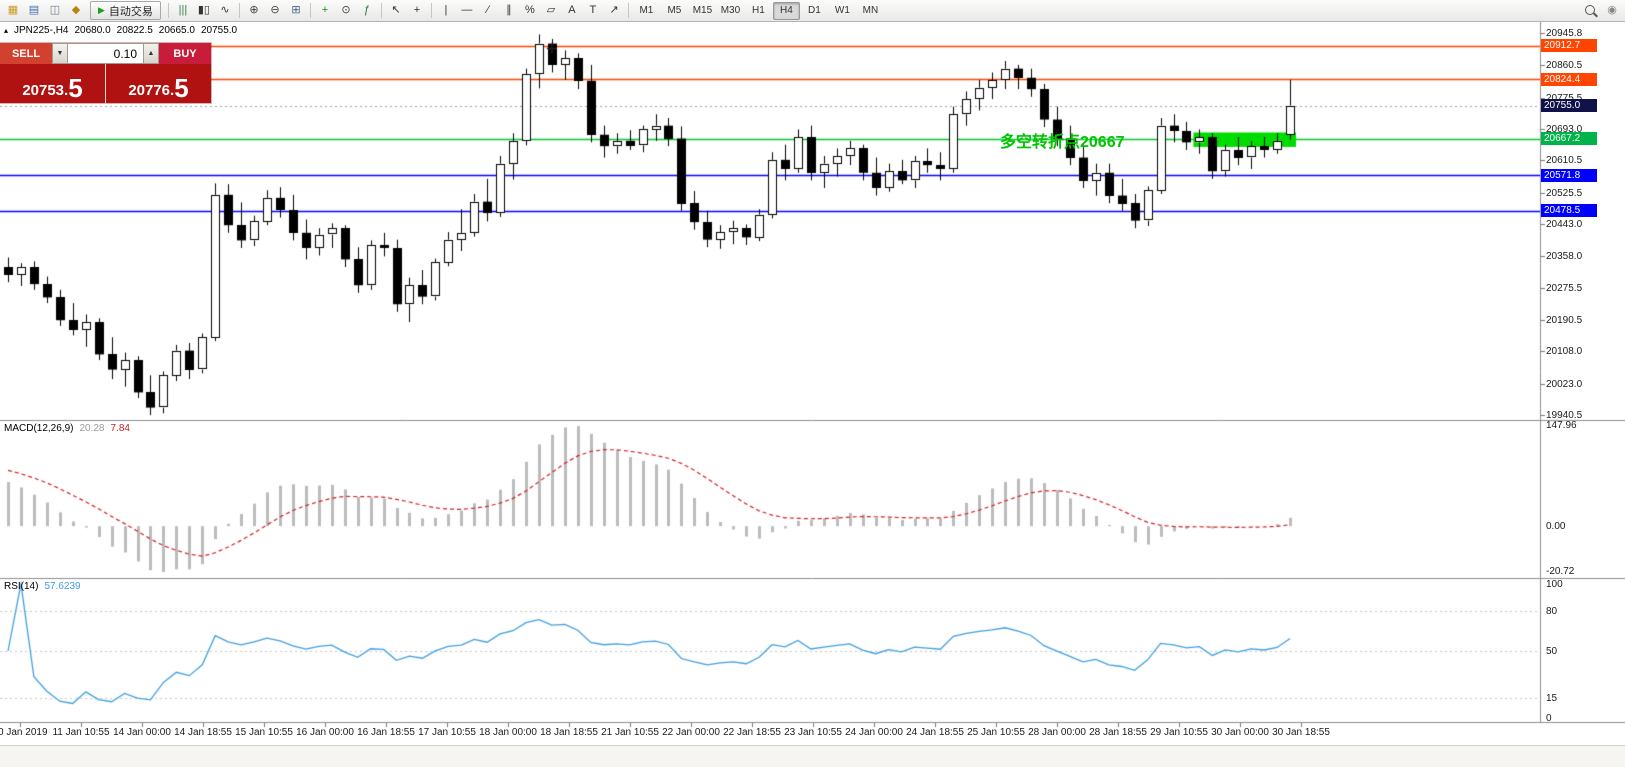  Describe the element at coordinates (254, 10) in the screenshot. I see `zoom-in-icon: ⊕` at that location.